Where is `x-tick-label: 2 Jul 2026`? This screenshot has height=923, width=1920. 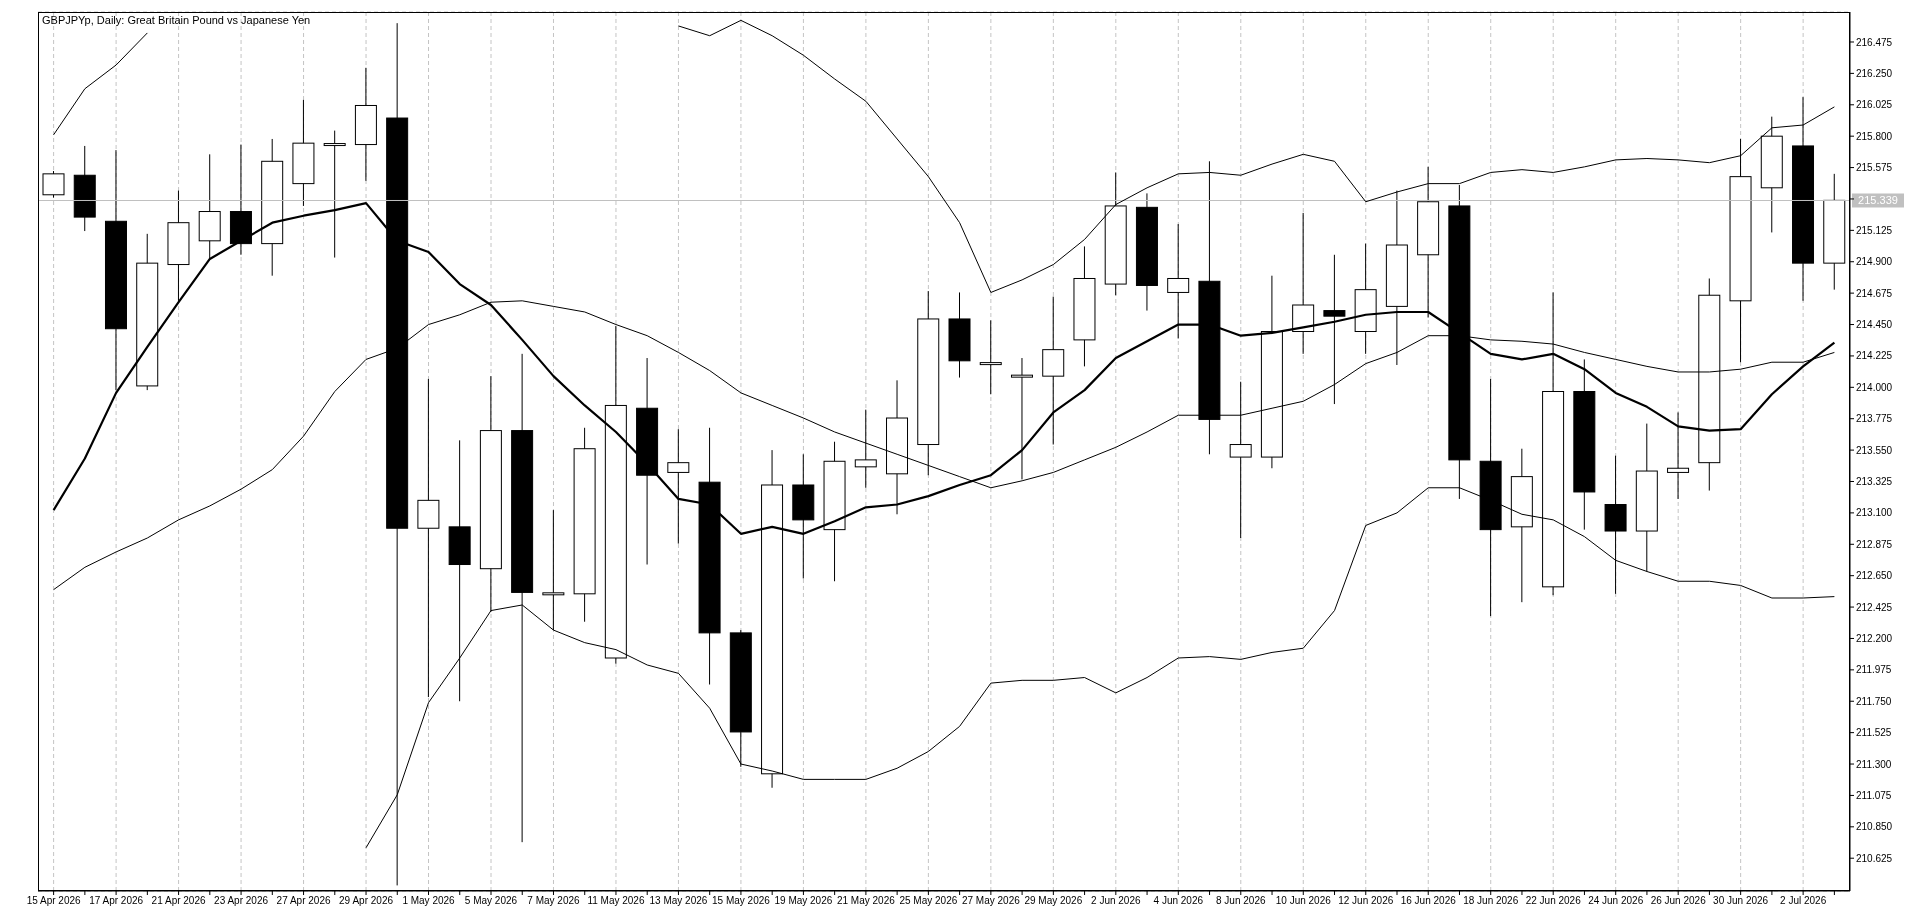
x-tick-label: 2 Jul 2026 is located at coordinates (1803, 901).